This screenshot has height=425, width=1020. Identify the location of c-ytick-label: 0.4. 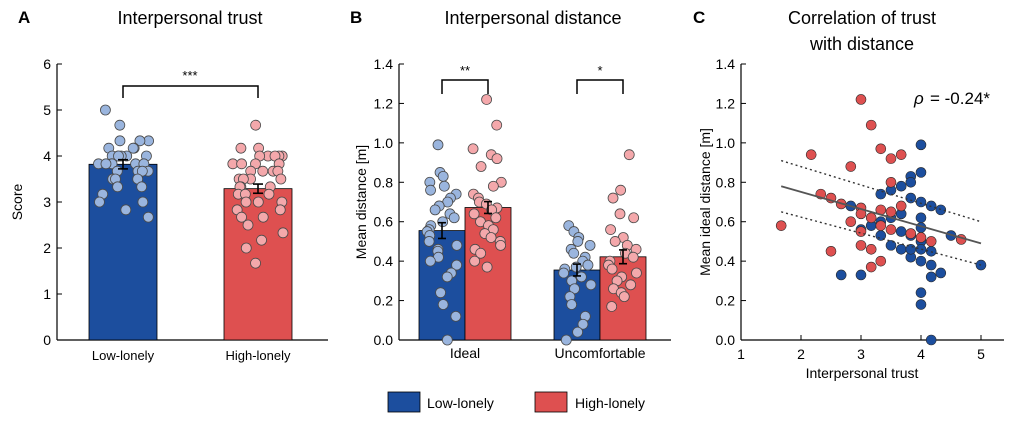
(726, 261).